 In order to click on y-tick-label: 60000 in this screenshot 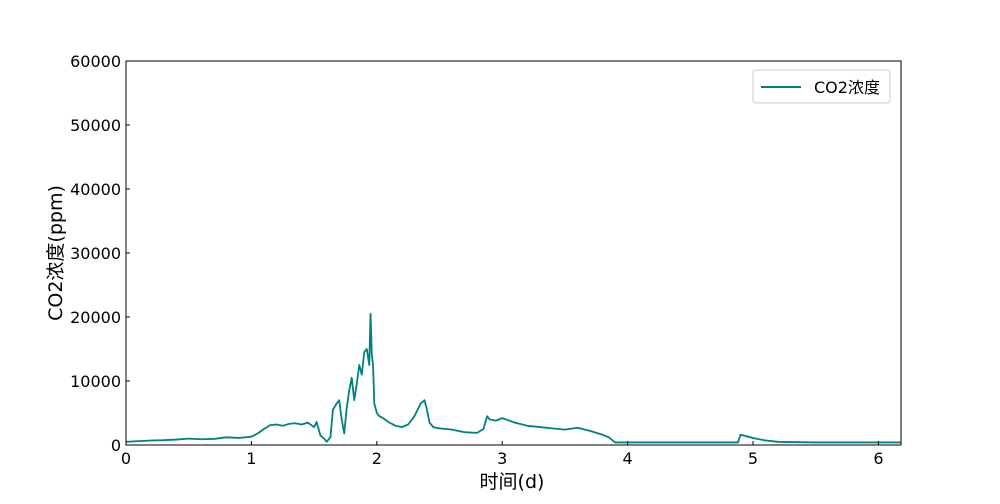, I will do `click(95, 61)`.